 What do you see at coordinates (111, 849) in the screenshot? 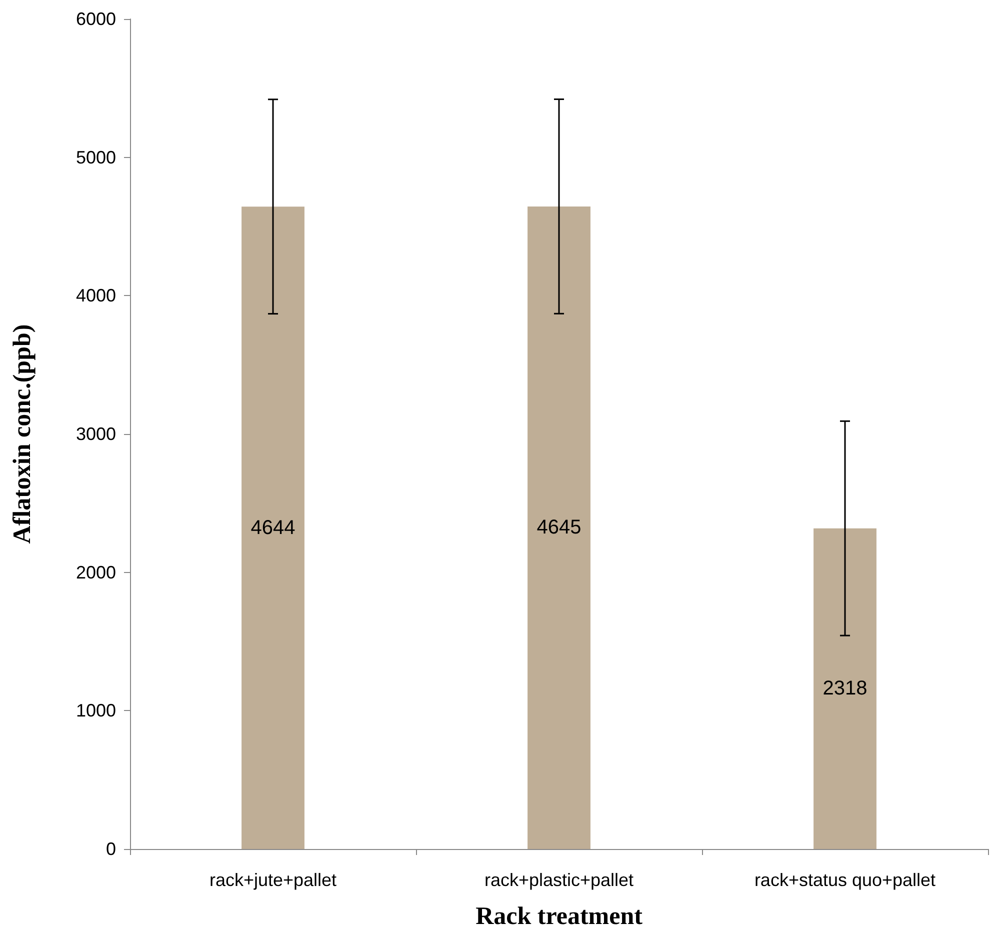
I see `y-tick-label: 0` at bounding box center [111, 849].